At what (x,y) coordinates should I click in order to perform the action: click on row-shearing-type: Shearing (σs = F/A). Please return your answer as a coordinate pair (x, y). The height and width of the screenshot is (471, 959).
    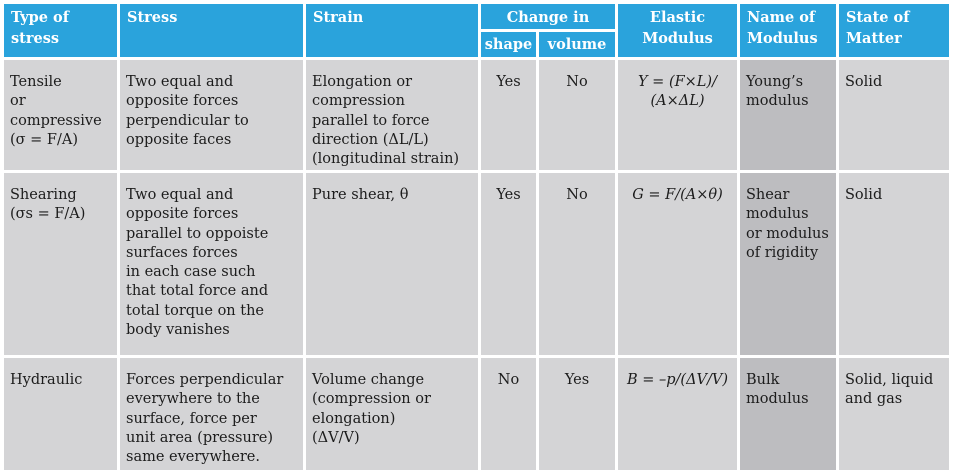
    Looking at the image, I should click on (60, 264).